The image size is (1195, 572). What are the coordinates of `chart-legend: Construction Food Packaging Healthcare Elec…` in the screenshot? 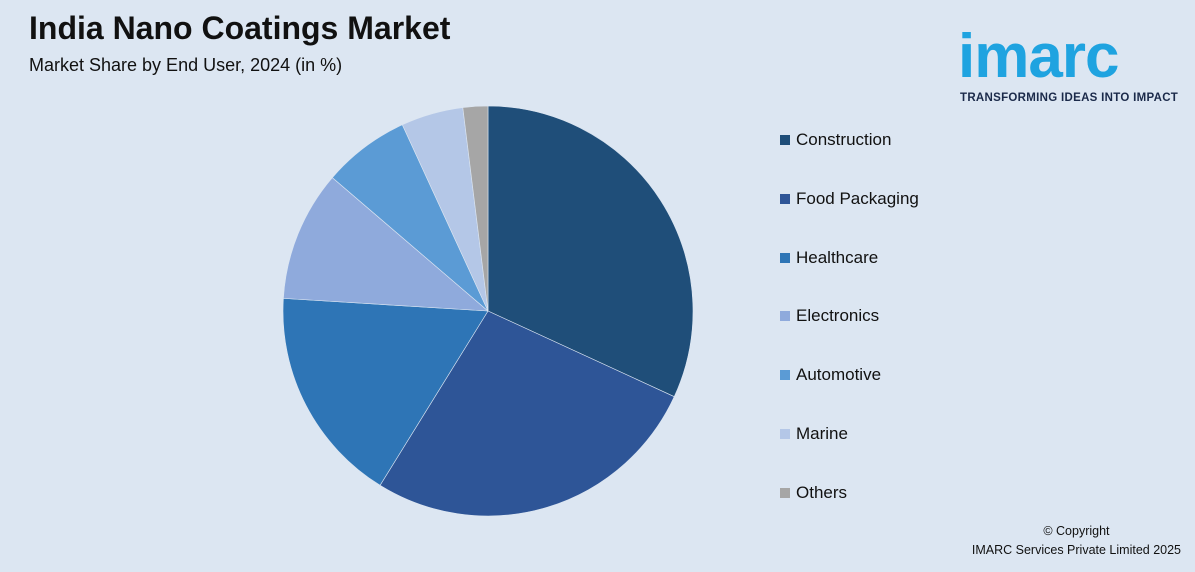 It's located at (849, 335).